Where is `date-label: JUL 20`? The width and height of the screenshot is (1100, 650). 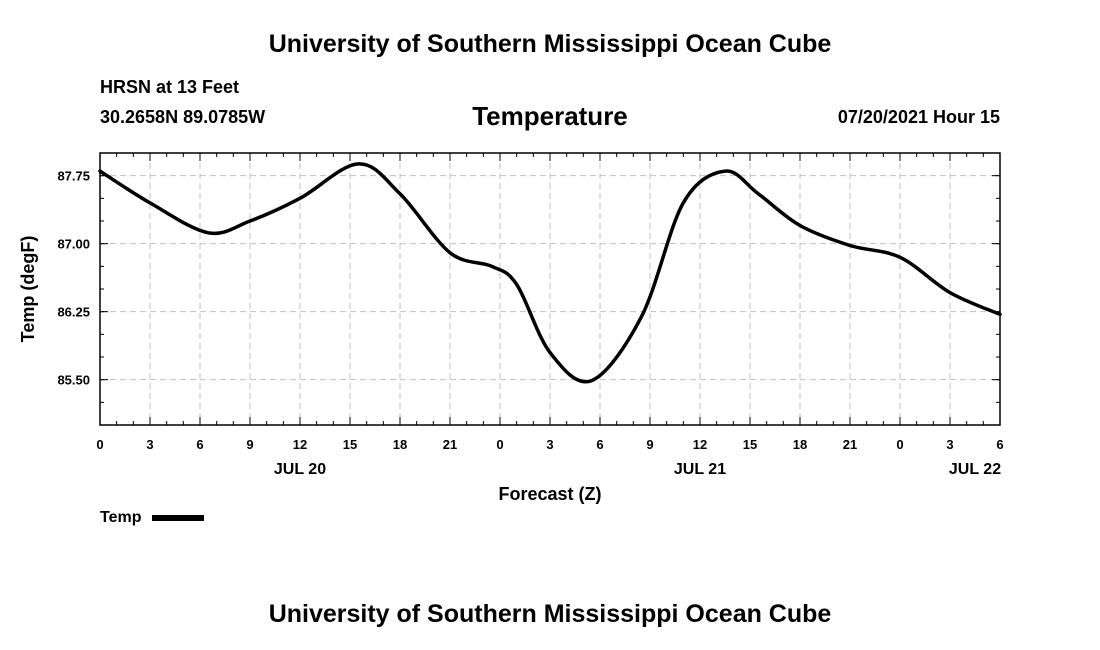 date-label: JUL 20 is located at coordinates (300, 469).